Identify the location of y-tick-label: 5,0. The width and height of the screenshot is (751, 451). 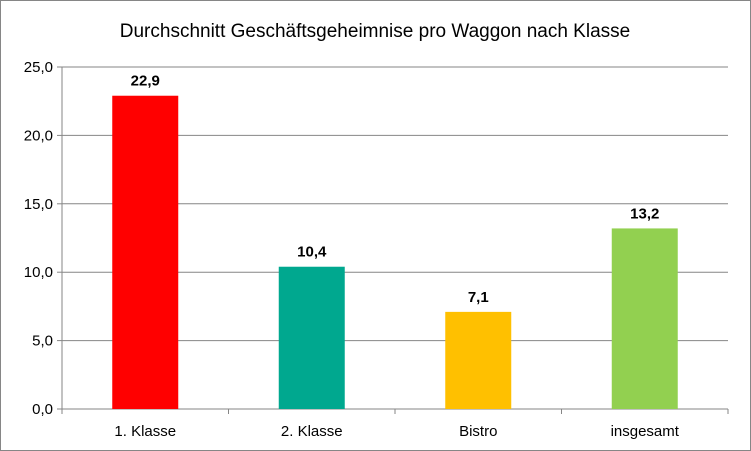
(42, 341).